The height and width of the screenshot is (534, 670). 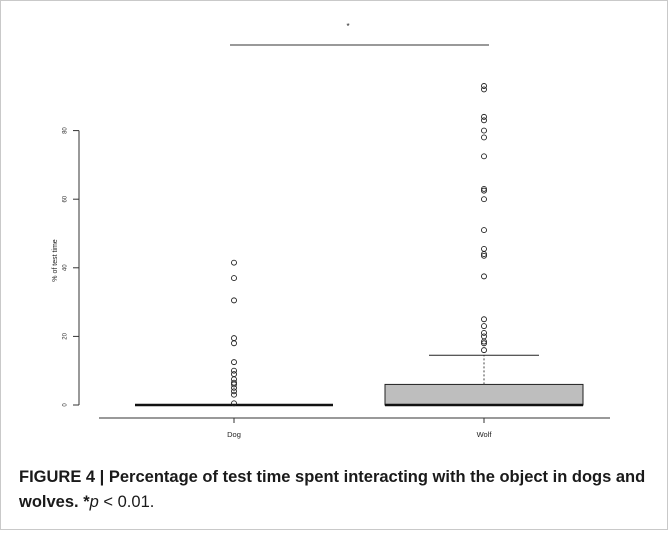 I want to click on y-tick-label: 80, so click(x=66, y=130).